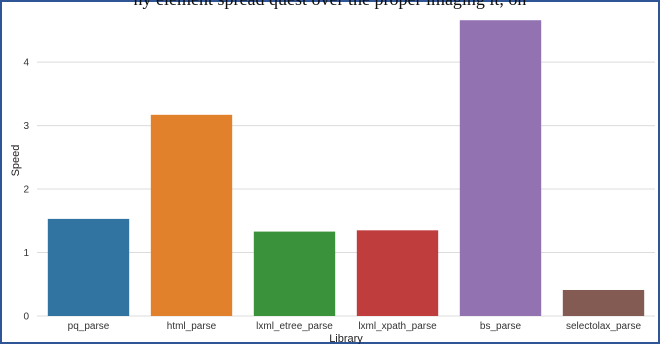 The width and height of the screenshot is (660, 344). I want to click on y-tick-label: 2, so click(26, 190).